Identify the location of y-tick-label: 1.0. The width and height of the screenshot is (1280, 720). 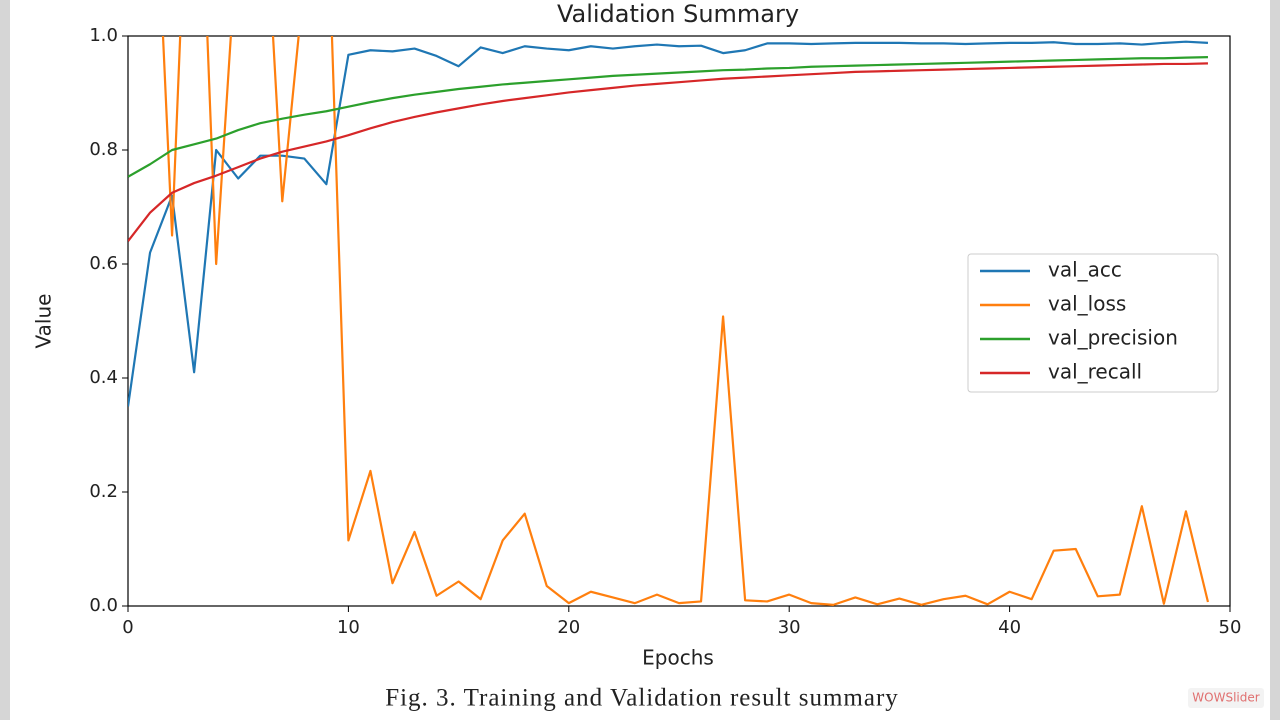
(103, 35).